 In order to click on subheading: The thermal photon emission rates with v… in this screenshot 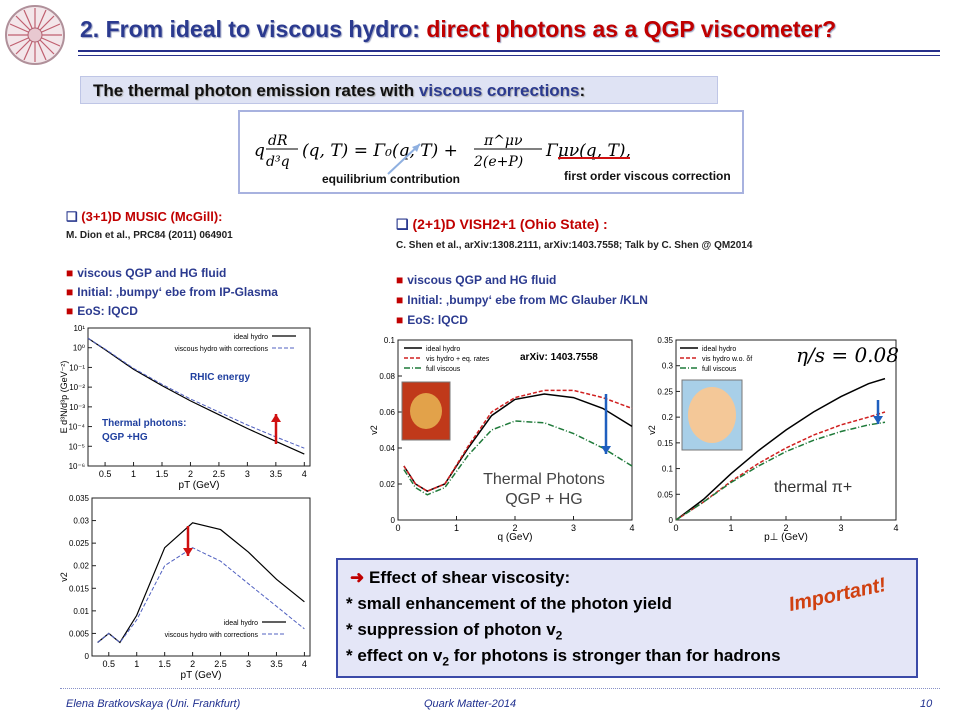, I will do `click(399, 90)`.